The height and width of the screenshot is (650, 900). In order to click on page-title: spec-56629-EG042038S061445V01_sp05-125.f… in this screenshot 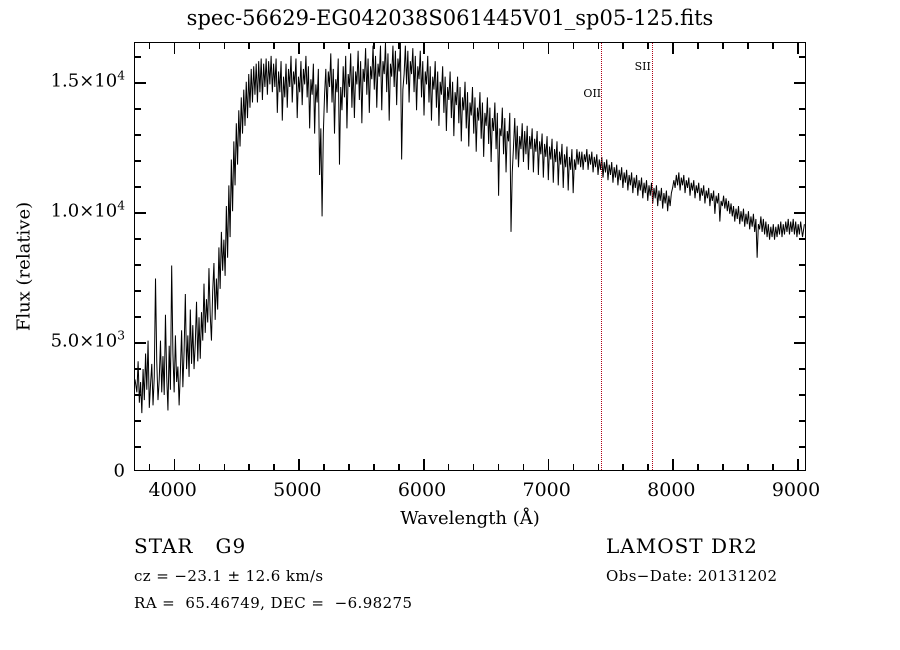, I will do `click(450, 18)`.